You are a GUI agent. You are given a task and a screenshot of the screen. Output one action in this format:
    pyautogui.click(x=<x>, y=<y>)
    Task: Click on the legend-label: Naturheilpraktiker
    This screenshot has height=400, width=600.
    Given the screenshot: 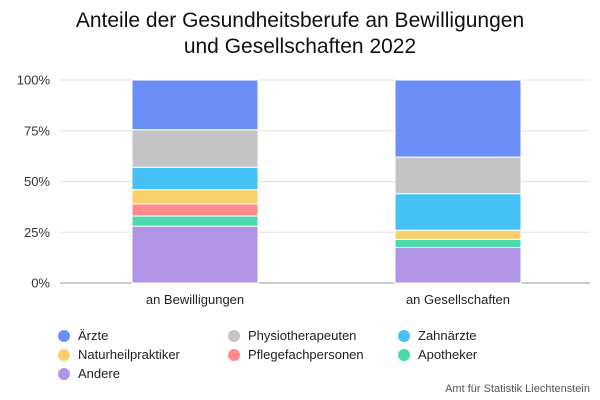 What is the action you would take?
    pyautogui.click(x=129, y=354)
    